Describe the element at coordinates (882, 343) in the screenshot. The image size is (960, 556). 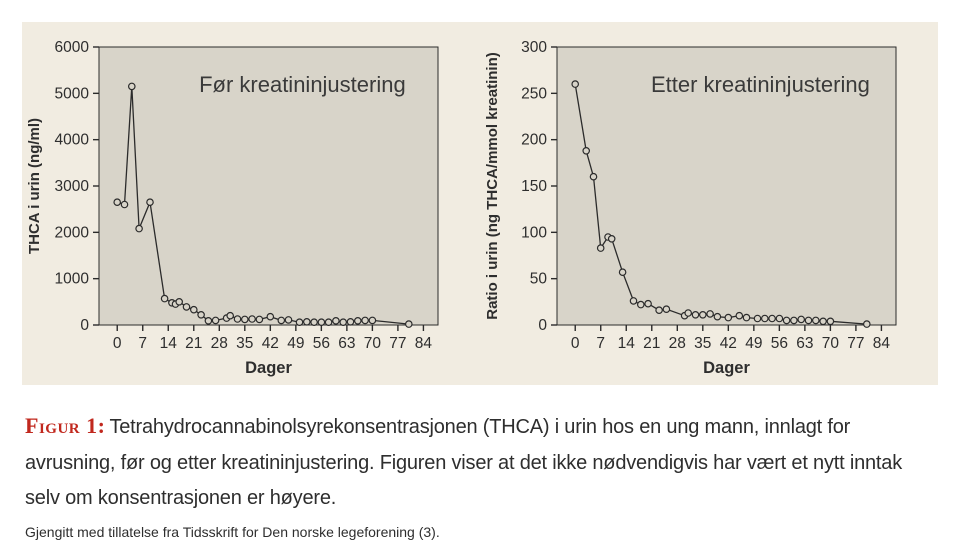
I see `x-tick-label: 84` at that location.